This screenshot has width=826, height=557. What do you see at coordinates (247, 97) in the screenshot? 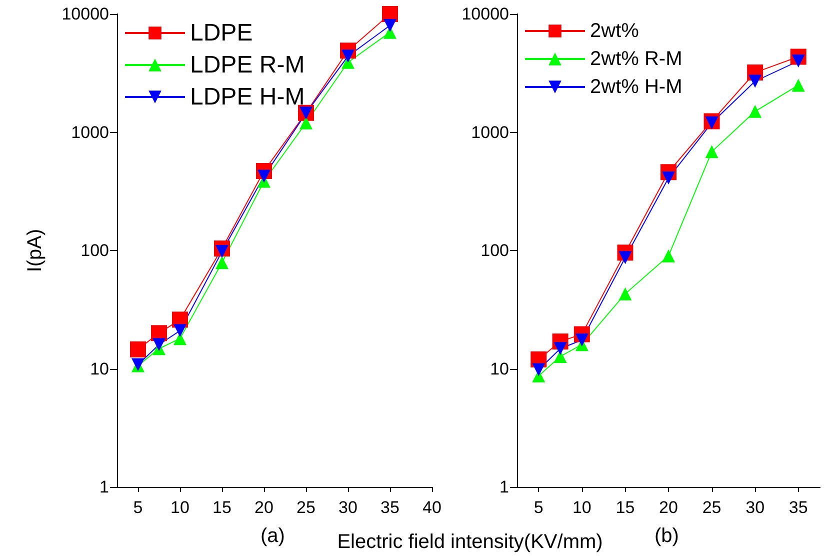
I see `legend-label: LDPE H-M` at bounding box center [247, 97].